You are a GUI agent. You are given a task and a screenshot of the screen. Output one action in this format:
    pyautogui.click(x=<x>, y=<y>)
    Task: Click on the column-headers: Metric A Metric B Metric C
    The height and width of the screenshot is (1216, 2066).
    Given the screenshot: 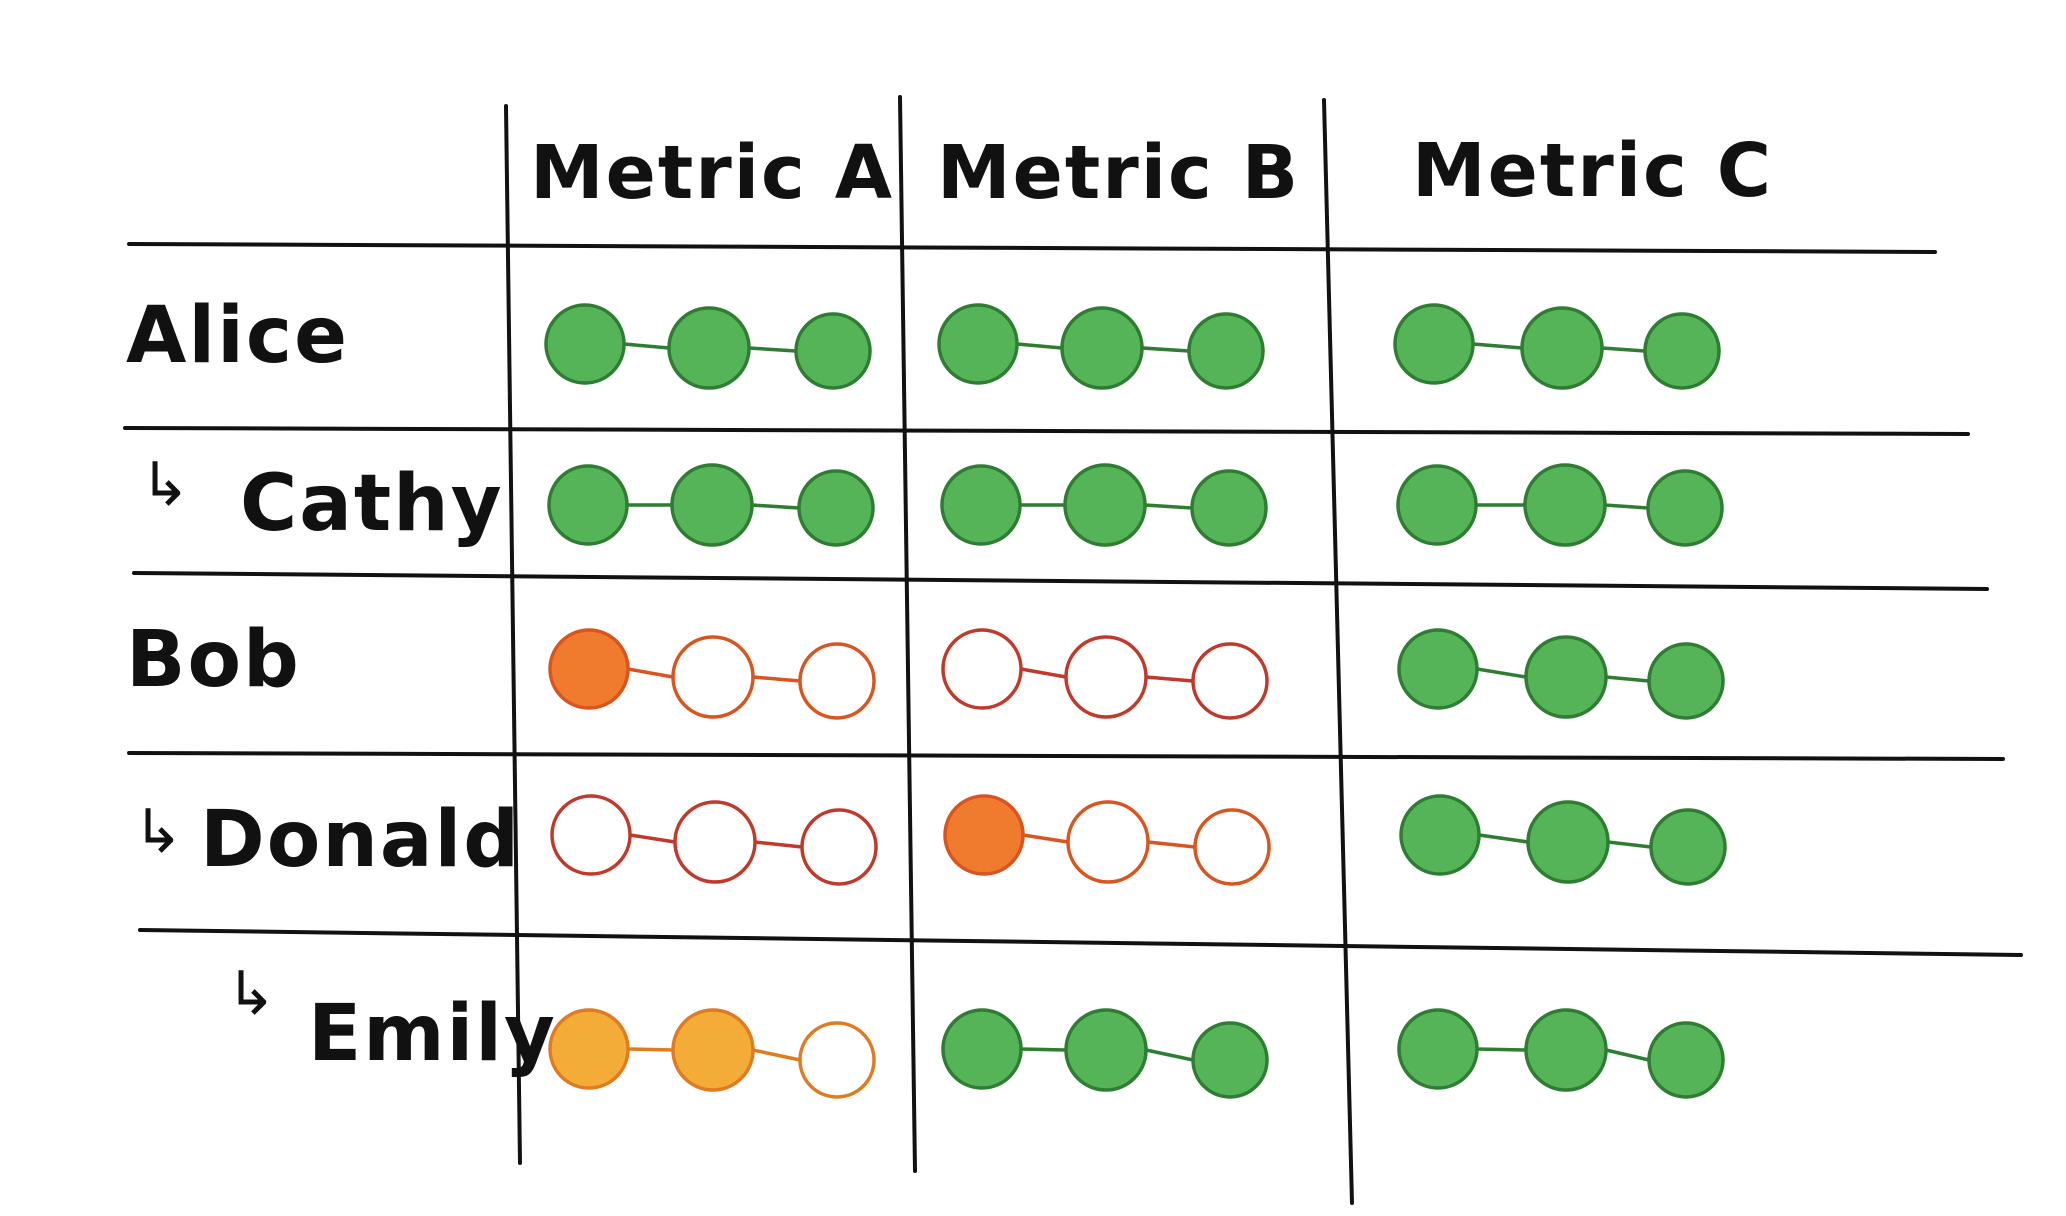 What is the action you would take?
    pyautogui.click(x=1151, y=172)
    